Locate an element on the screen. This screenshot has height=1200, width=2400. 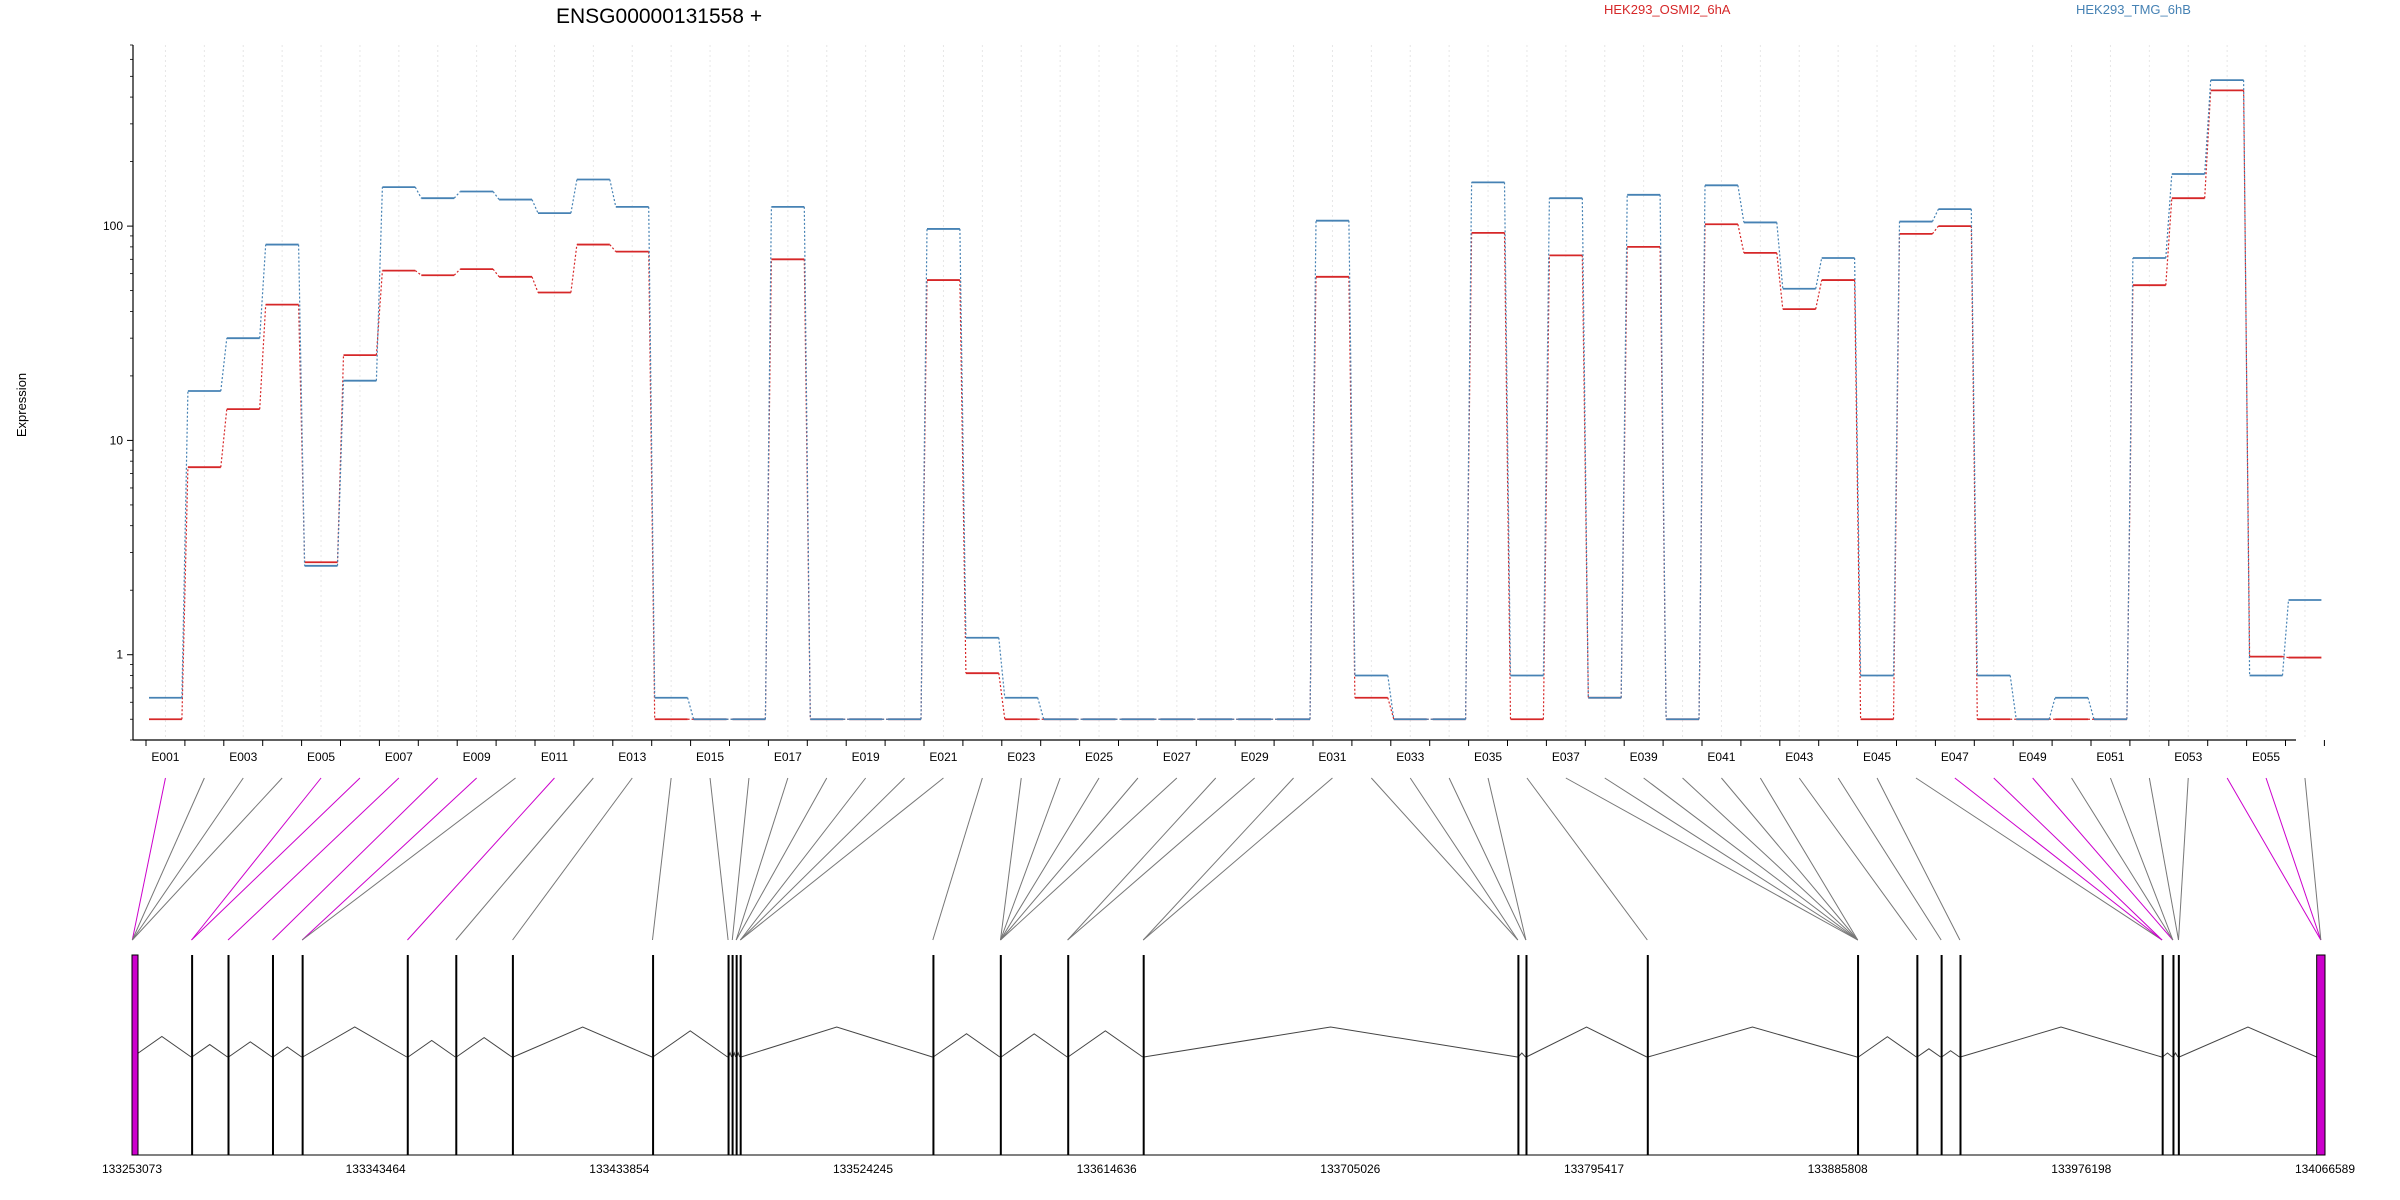
x-tick-label: E049 is located at coordinates (2033, 757).